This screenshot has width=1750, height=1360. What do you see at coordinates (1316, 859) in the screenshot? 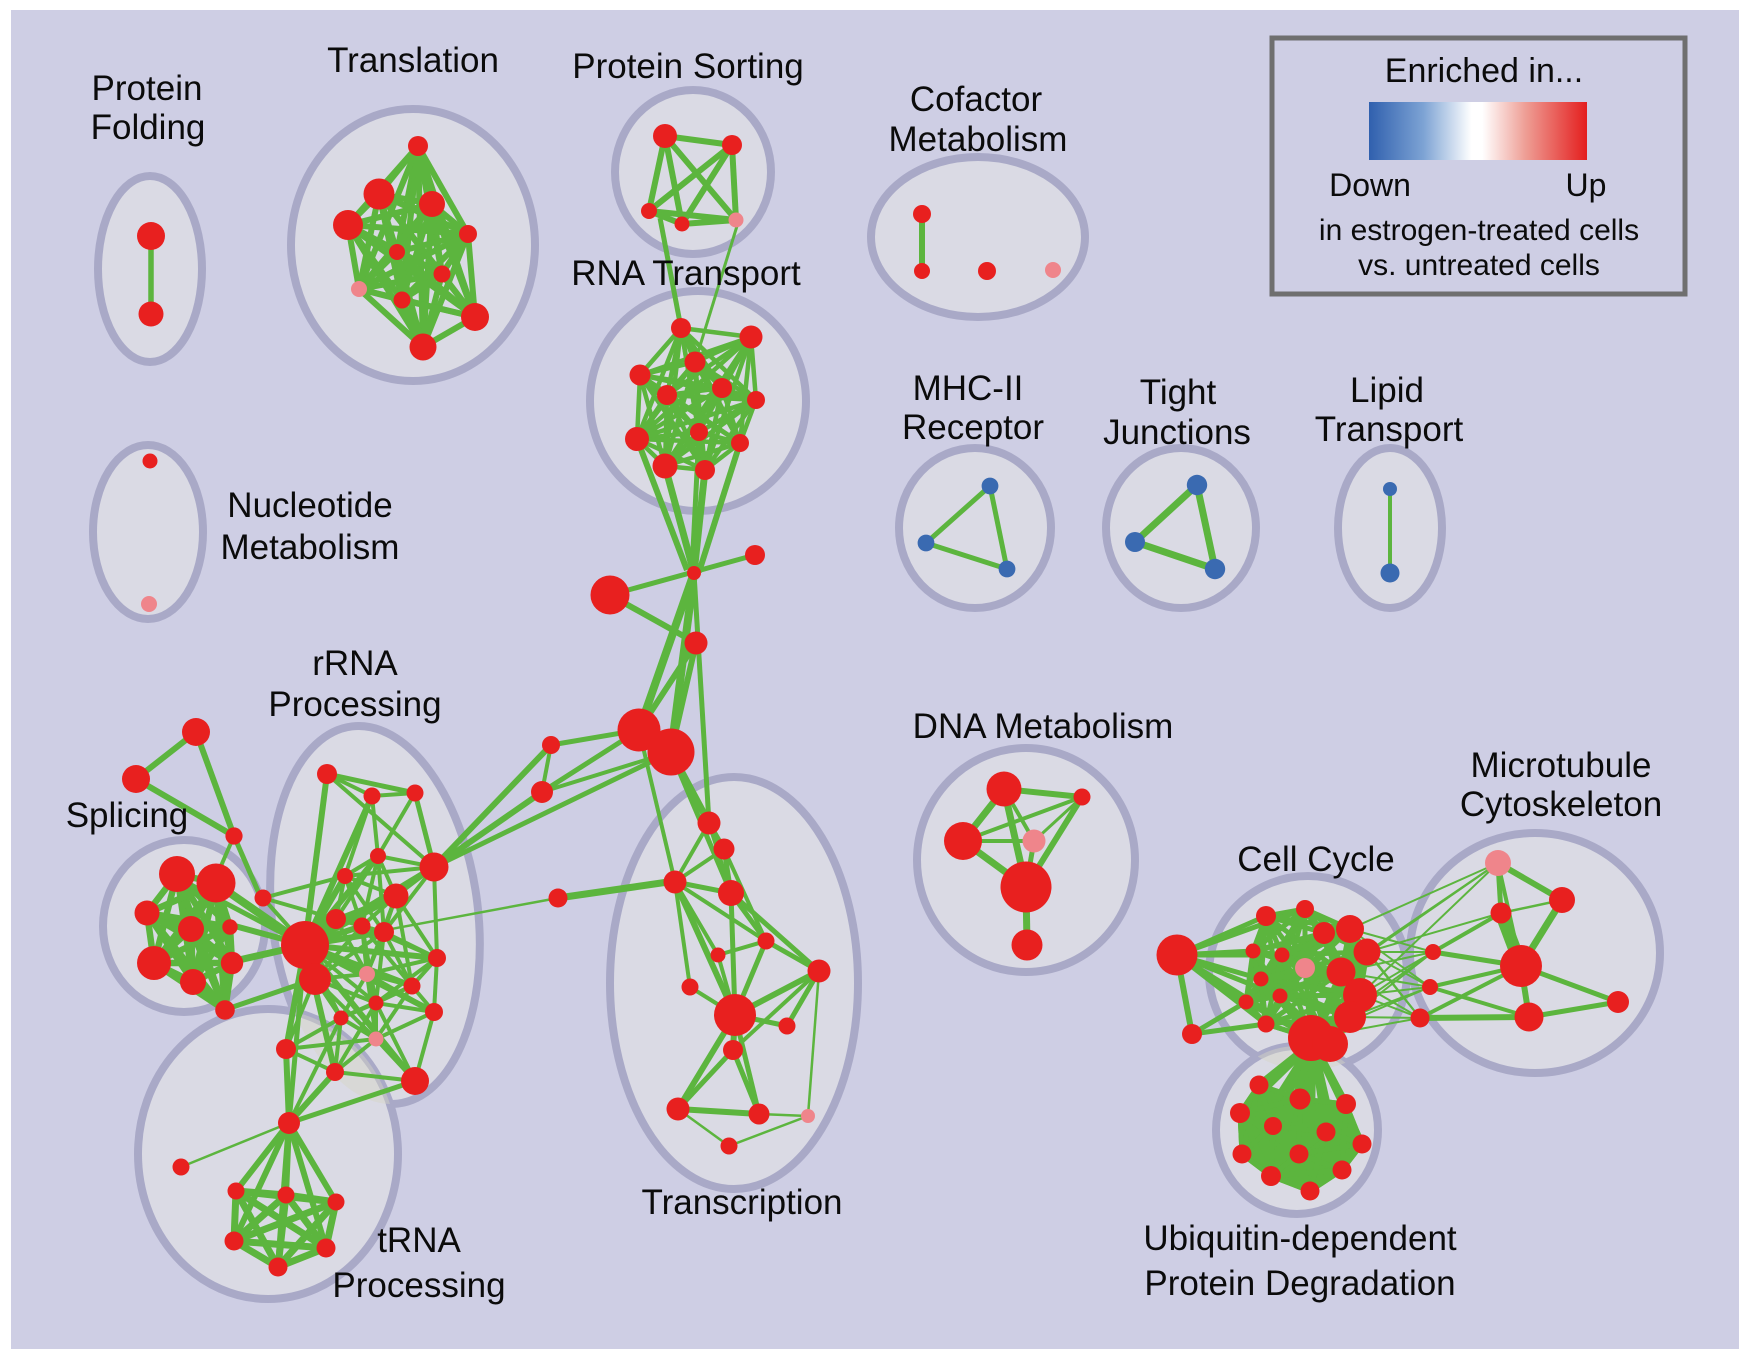
I see `svg-text: Cell Cycle` at bounding box center [1316, 859].